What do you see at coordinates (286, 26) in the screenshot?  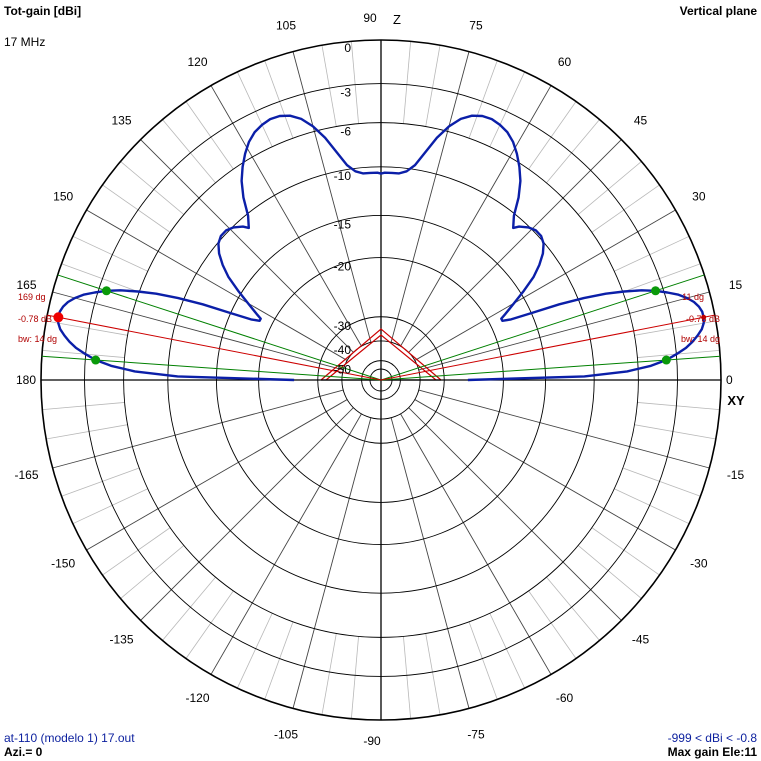 I see `angle-label: 105` at bounding box center [286, 26].